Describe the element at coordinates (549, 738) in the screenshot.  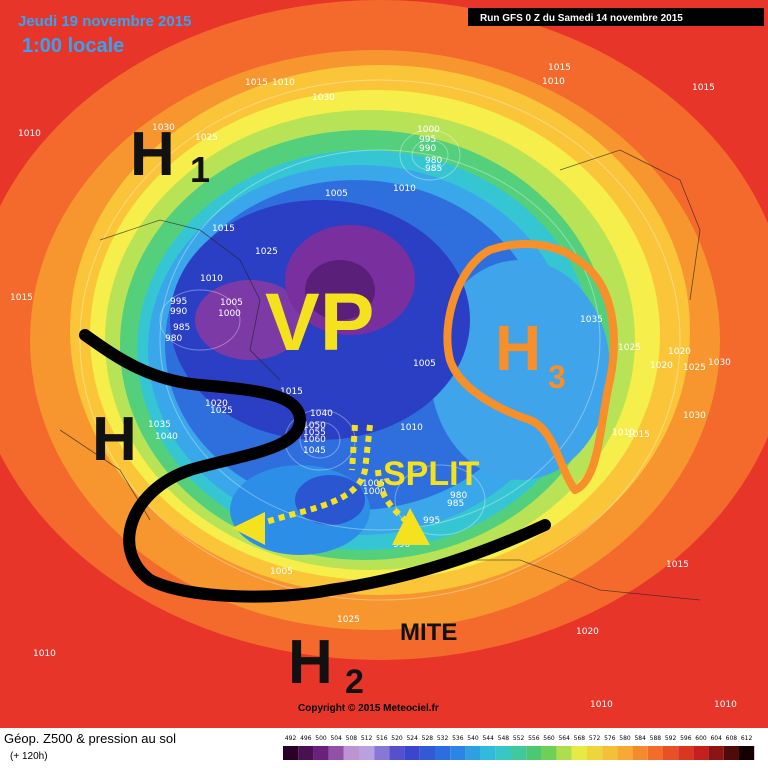
I see `colorbar-label: 560` at that location.